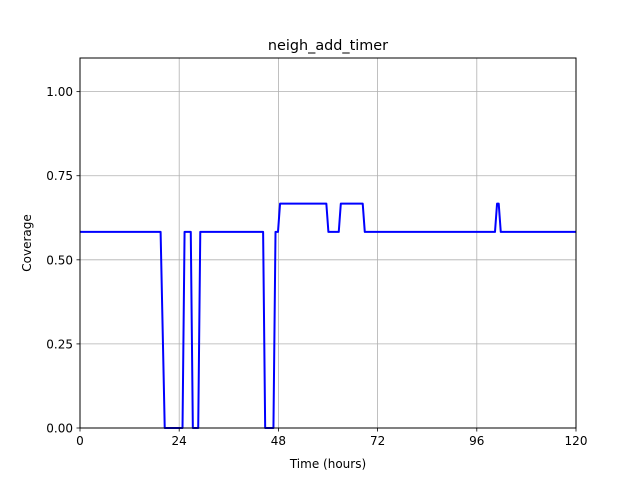 The height and width of the screenshot is (480, 640). Describe the element at coordinates (59, 344) in the screenshot. I see `y-tick-label: 0.25` at that location.